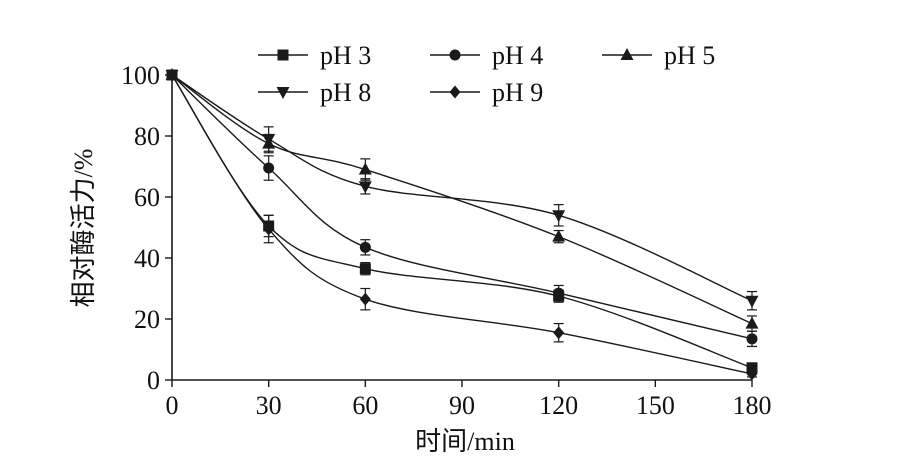 The image size is (904, 469). What do you see at coordinates (345, 55) in the screenshot?
I see `legend-label-ph3: pH 3` at bounding box center [345, 55].